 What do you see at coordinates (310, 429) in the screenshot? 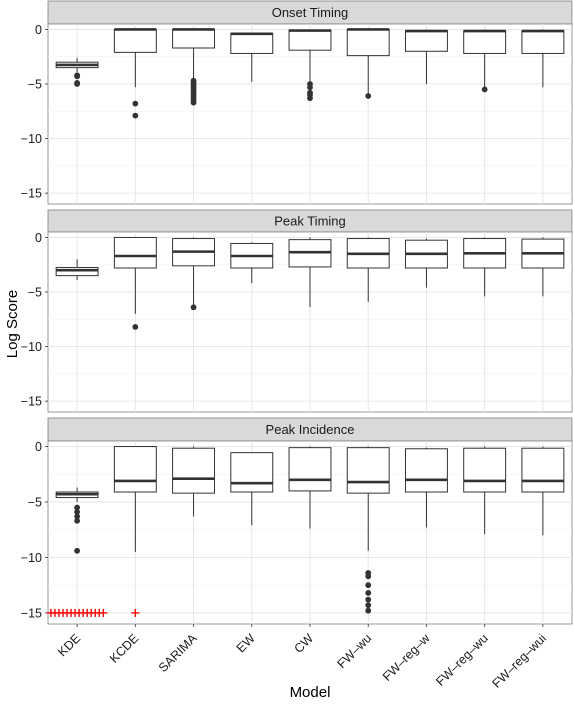
I see `panel-title: Peak Incidence` at bounding box center [310, 429].